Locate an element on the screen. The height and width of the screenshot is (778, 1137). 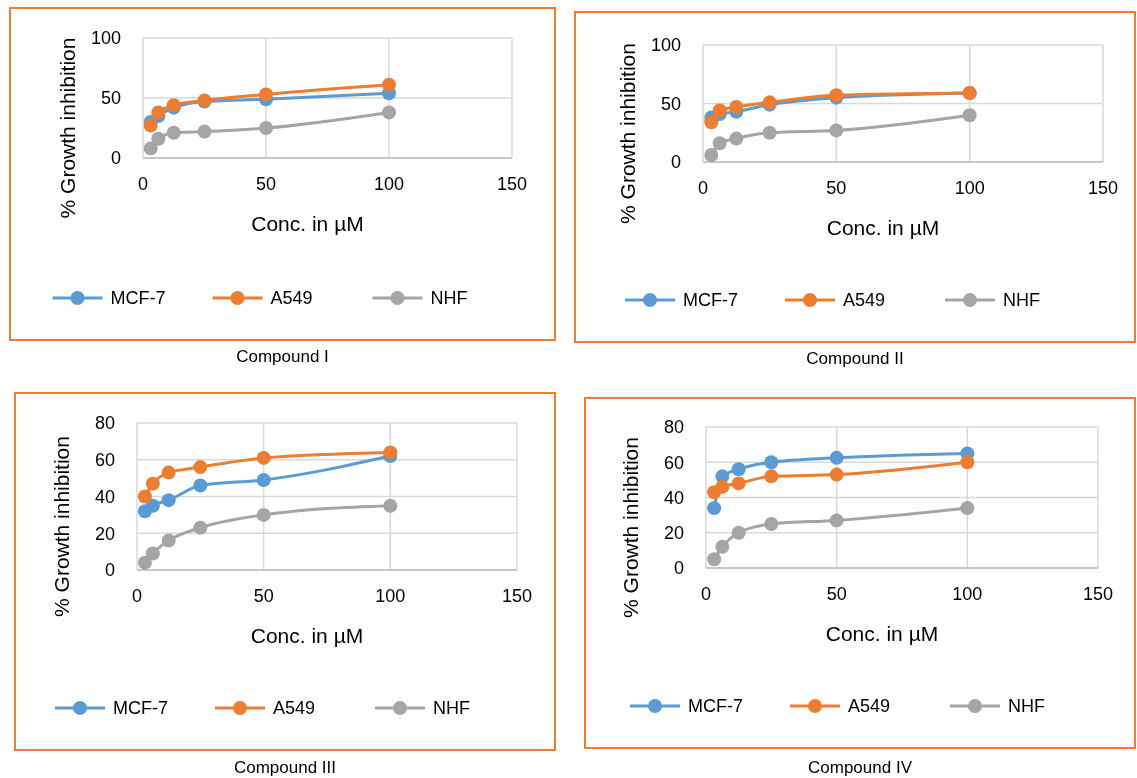
text: Compound III is located at coordinates (285, 767).